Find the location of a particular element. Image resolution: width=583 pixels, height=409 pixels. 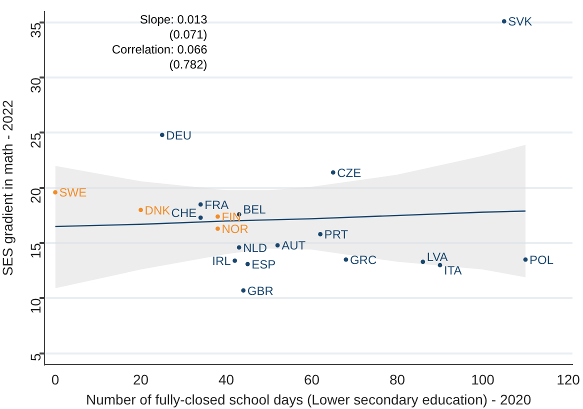

annotation: BEL is located at coordinates (254, 209).